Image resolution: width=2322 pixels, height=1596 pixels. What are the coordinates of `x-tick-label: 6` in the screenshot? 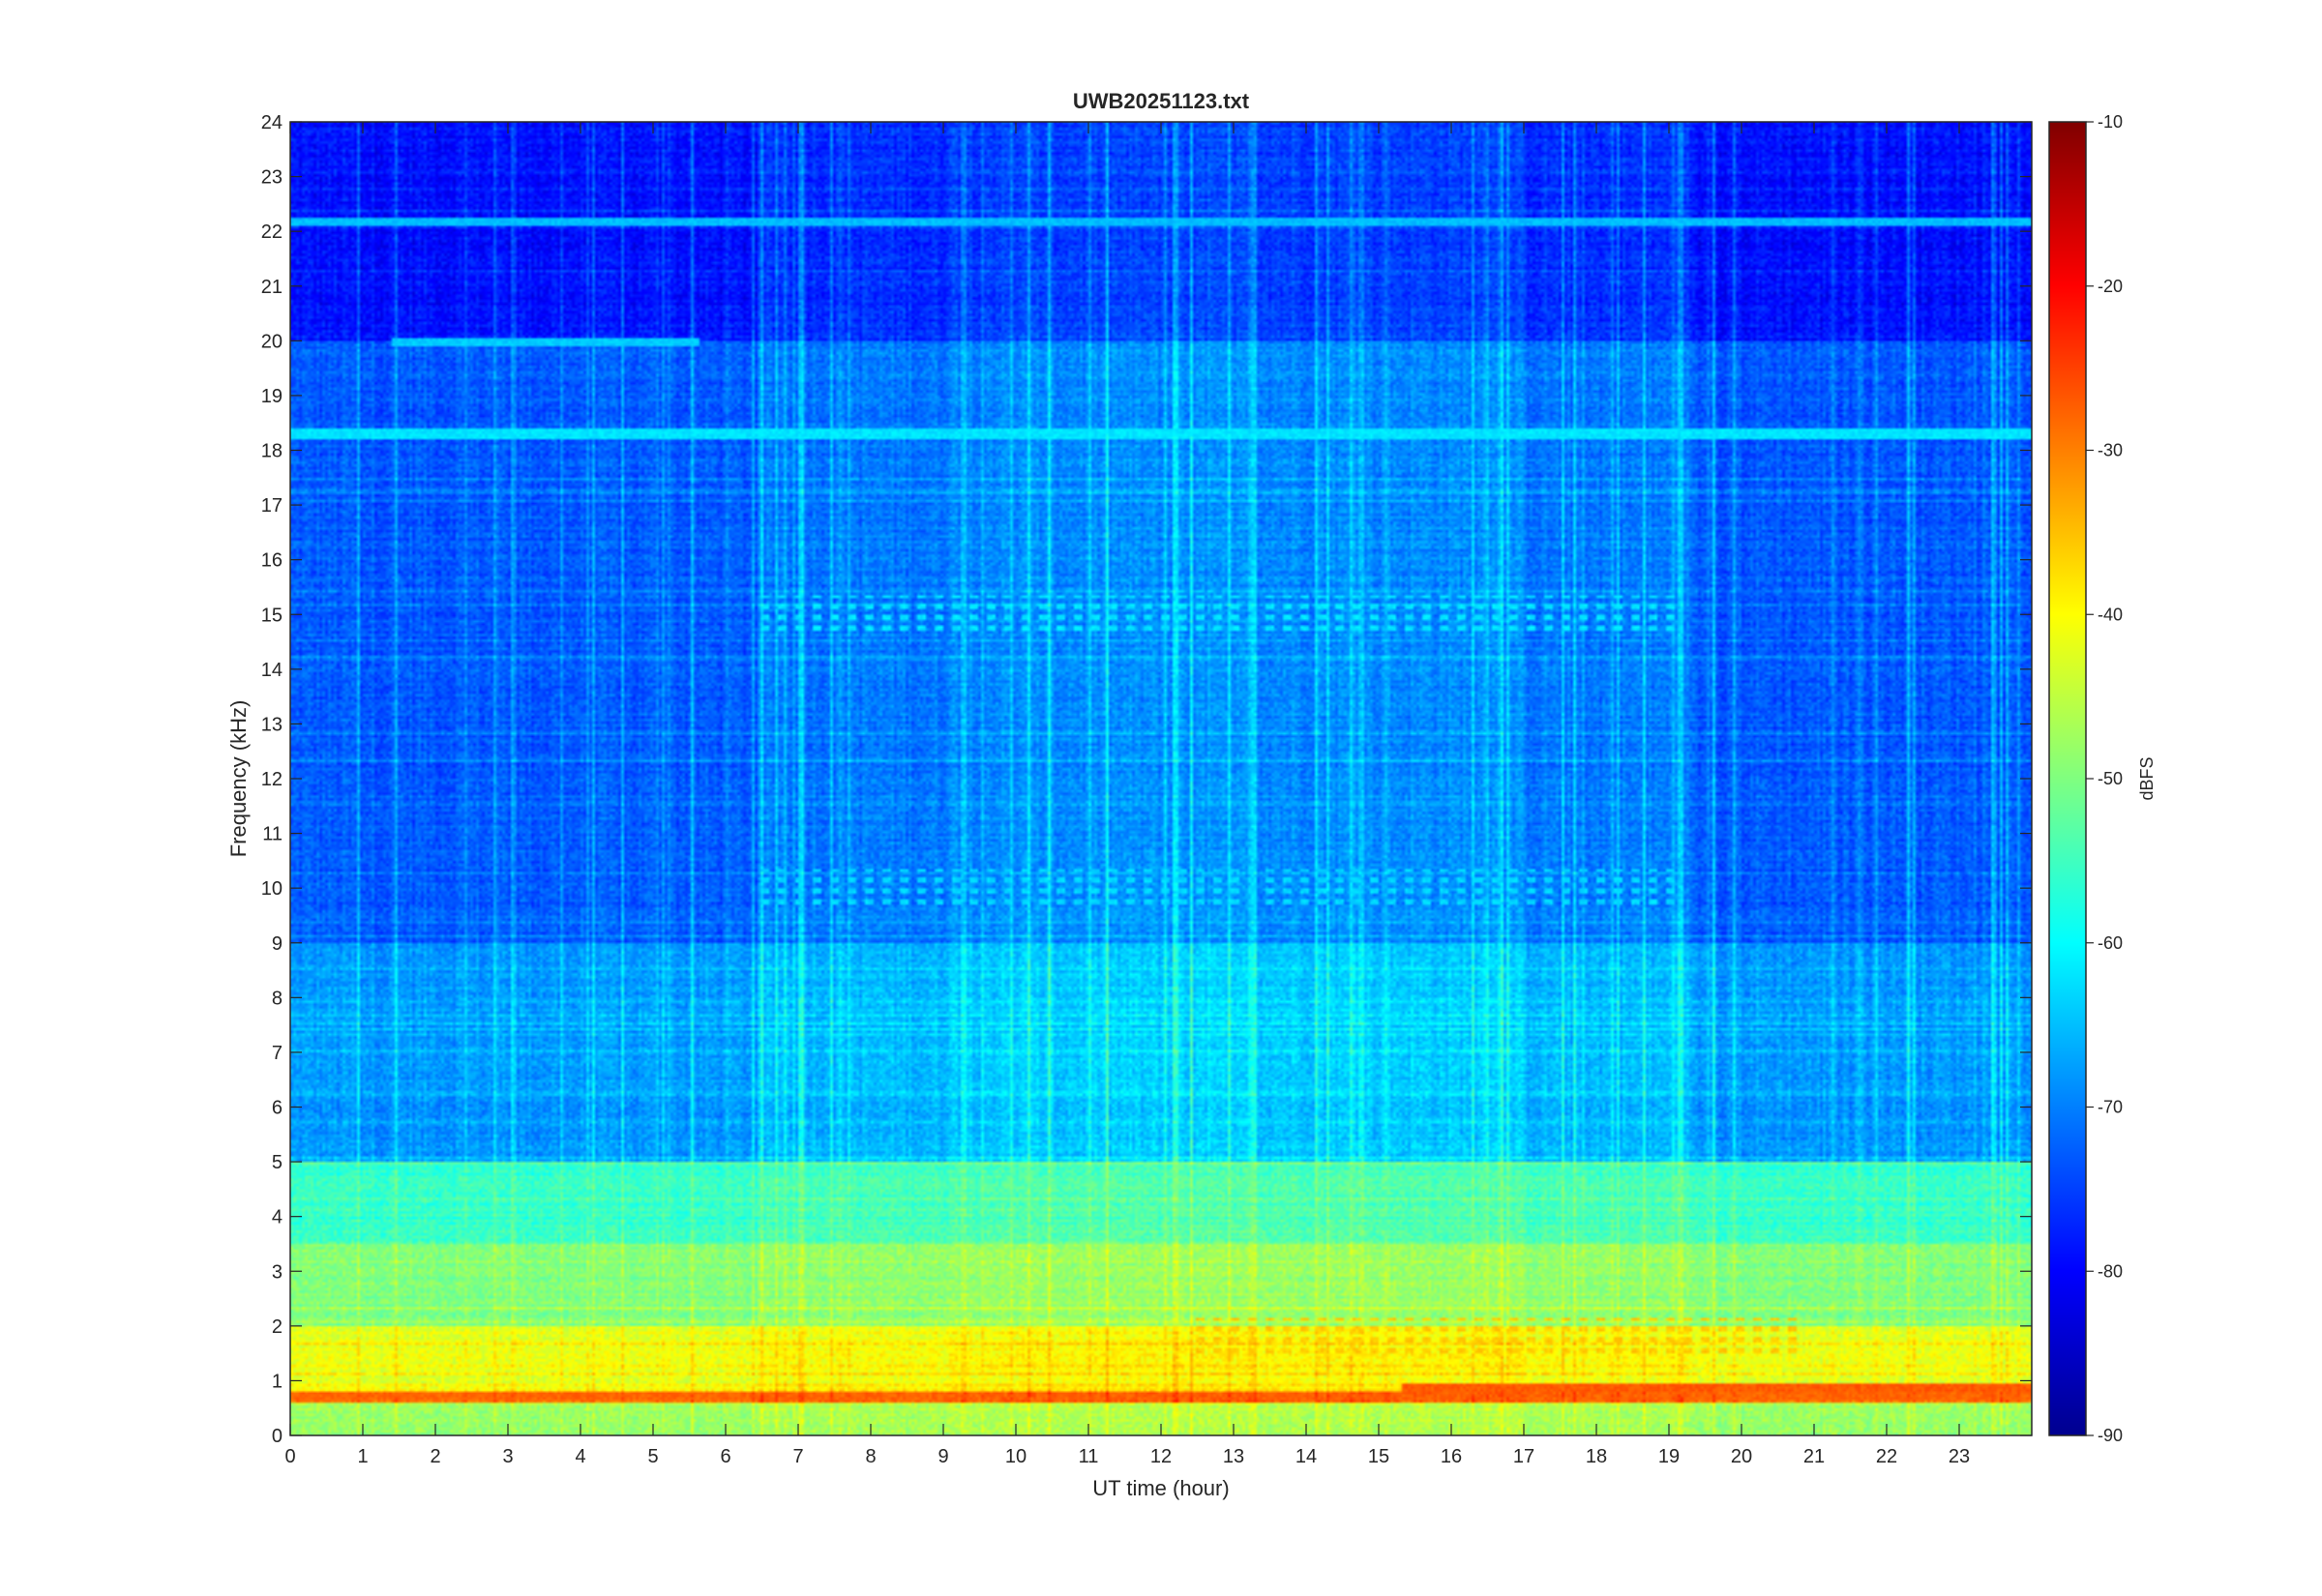 It's located at (725, 1456).